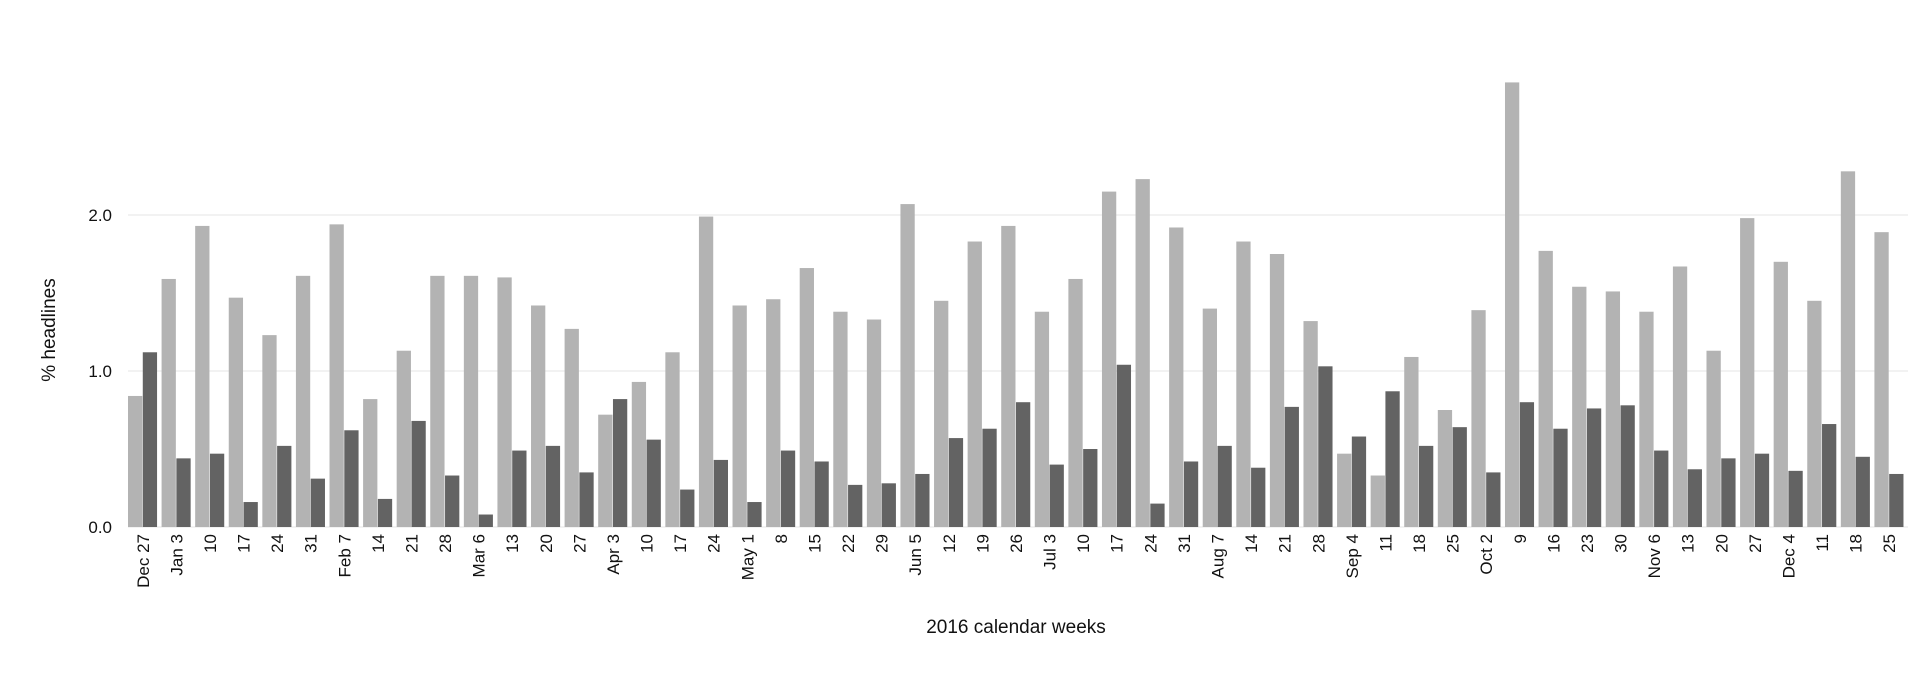 The height and width of the screenshot is (683, 1920). Describe the element at coordinates (1050, 552) in the screenshot. I see `x-tick-label: Jul 3` at that location.